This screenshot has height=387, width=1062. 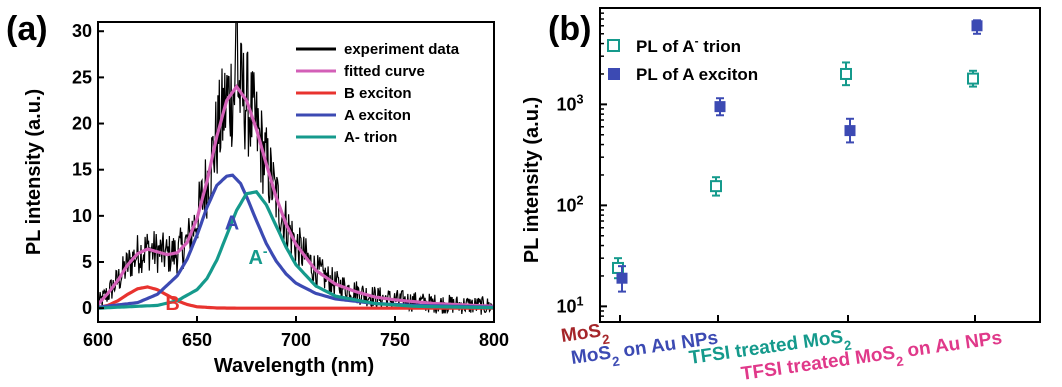 I want to click on peak-annotation: A-, so click(x=257, y=256).